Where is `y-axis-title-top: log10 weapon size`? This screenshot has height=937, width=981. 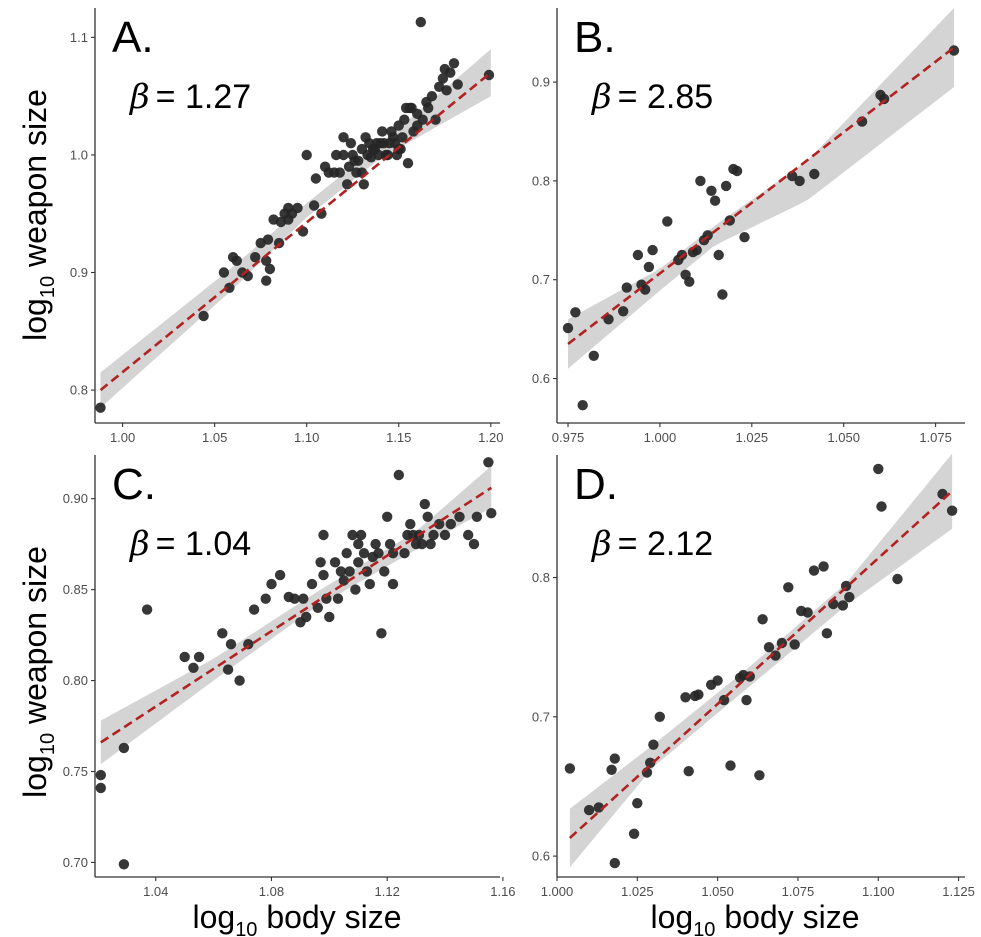 y-axis-title-top: log10 weapon size is located at coordinates (38, 215).